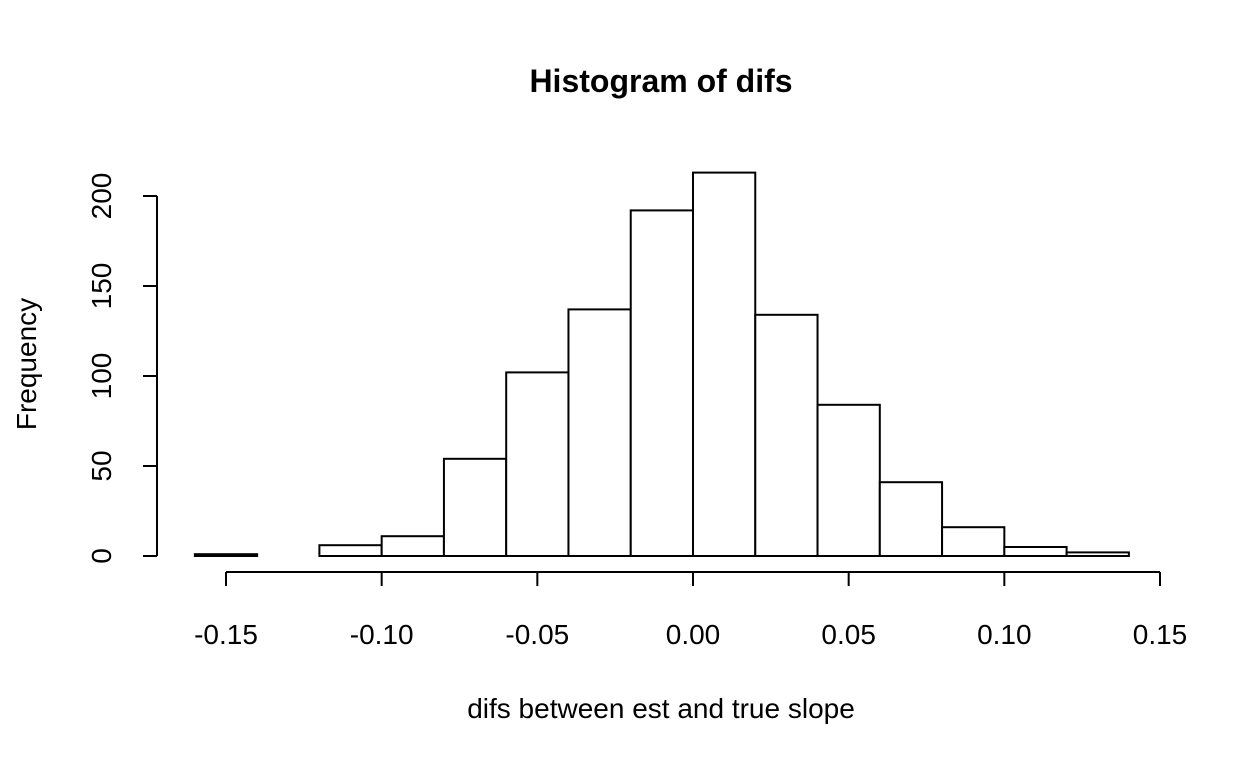 Image resolution: width=1248 pixels, height=768 pixels. I want to click on y-tick-label: 50, so click(101, 465).